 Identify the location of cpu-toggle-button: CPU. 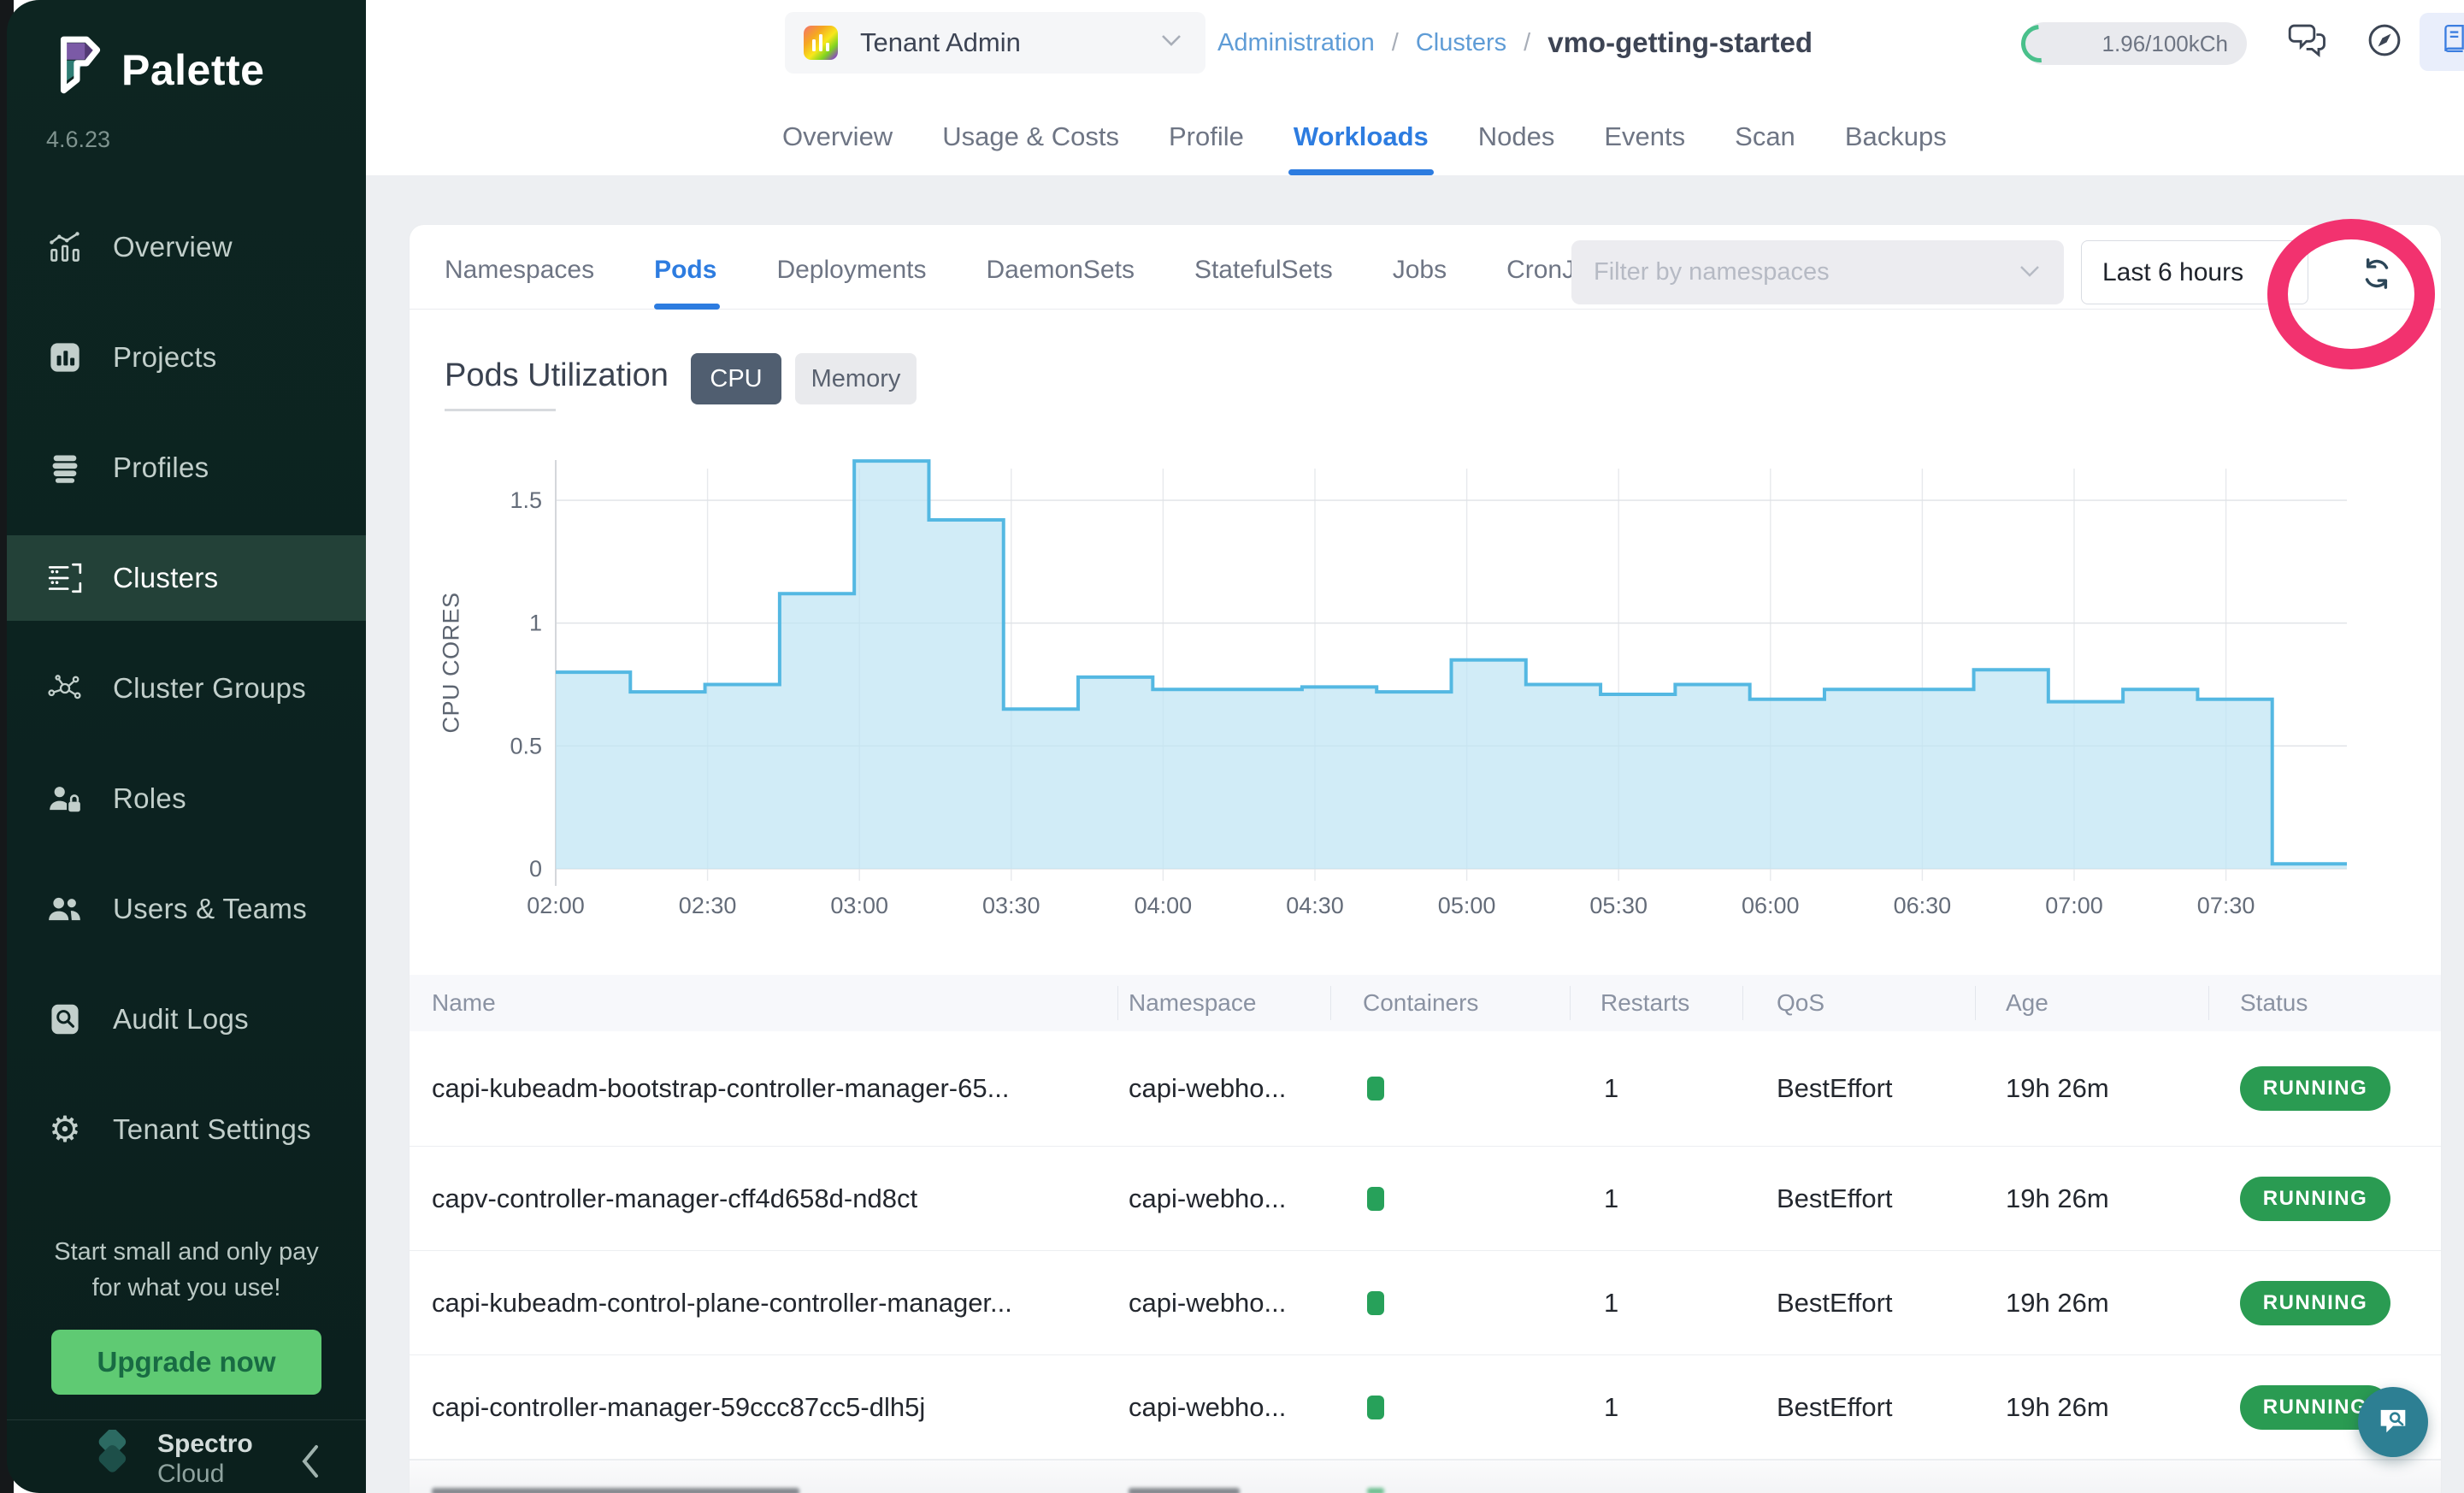
(736, 378).